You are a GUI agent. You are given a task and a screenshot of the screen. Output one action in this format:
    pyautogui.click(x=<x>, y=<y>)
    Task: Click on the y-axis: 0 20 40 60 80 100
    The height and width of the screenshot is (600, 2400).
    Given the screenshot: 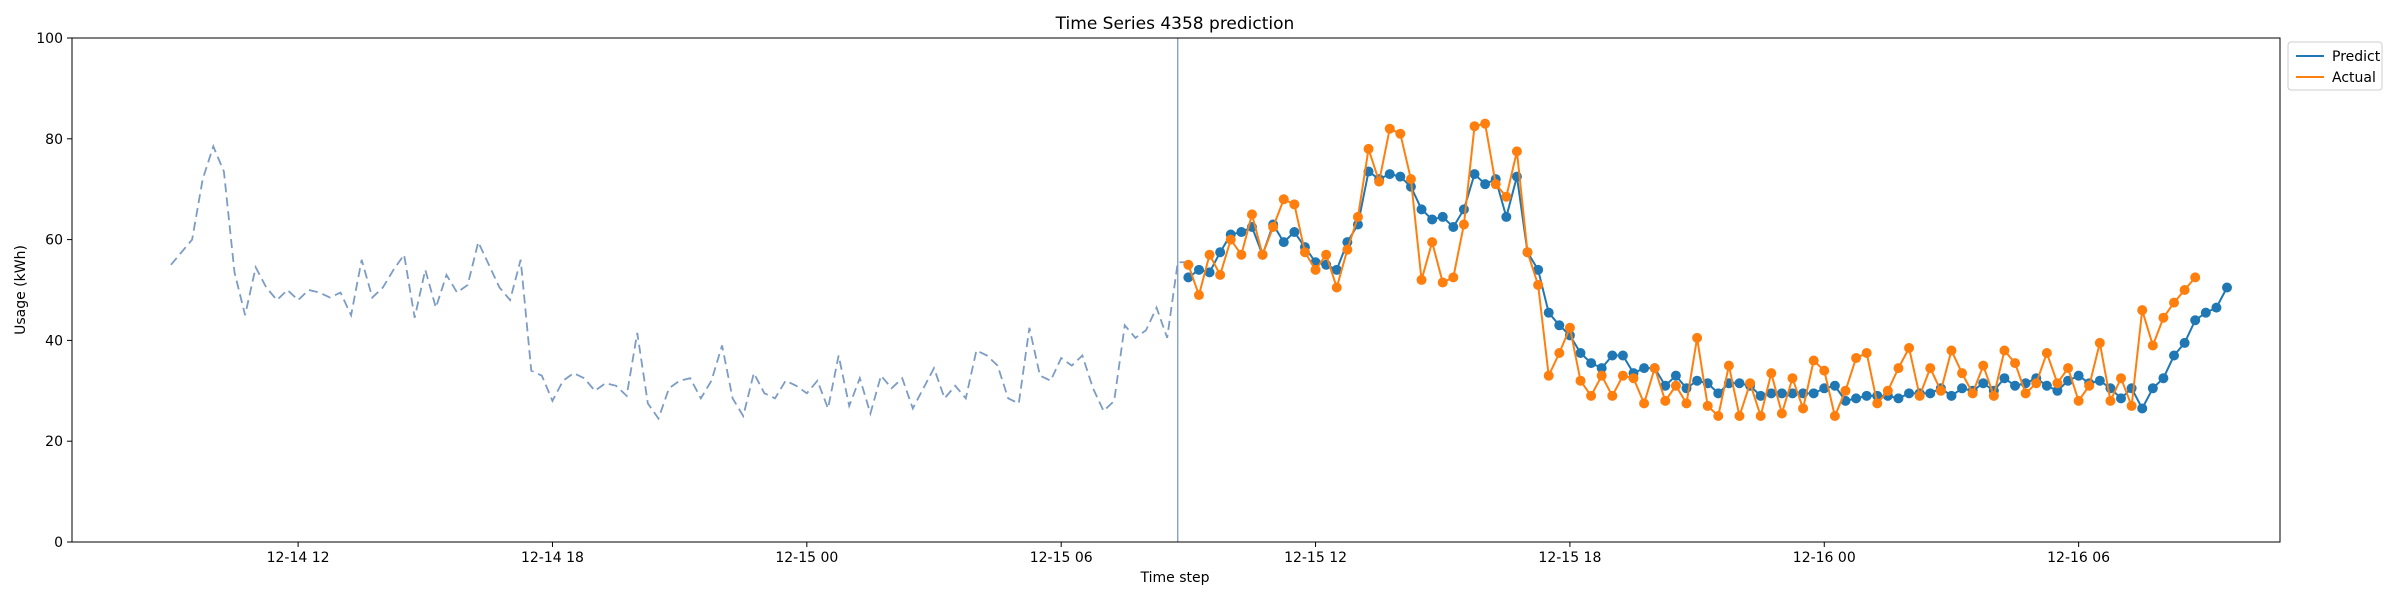 What is the action you would take?
    pyautogui.click(x=54, y=291)
    